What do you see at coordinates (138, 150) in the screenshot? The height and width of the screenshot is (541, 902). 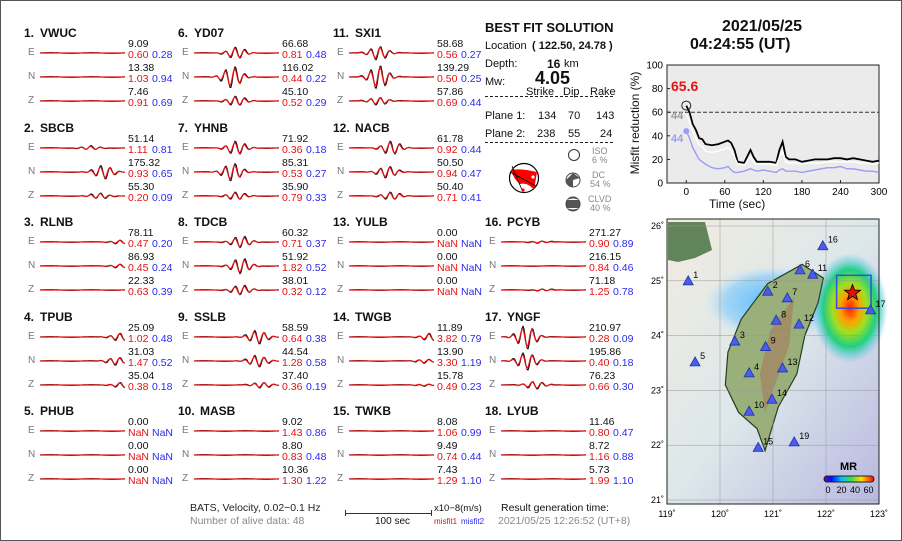 I see `misfit1-value: 1.11` at bounding box center [138, 150].